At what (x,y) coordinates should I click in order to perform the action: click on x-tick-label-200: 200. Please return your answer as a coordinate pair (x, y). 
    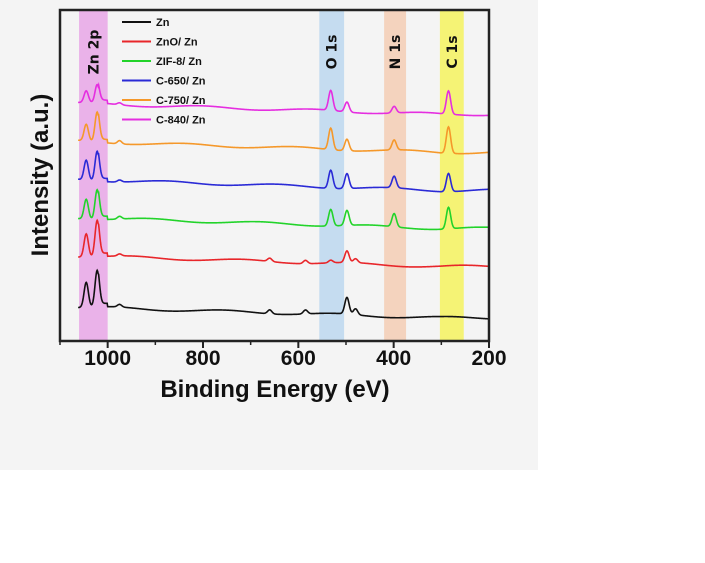
    Looking at the image, I should click on (488, 358).